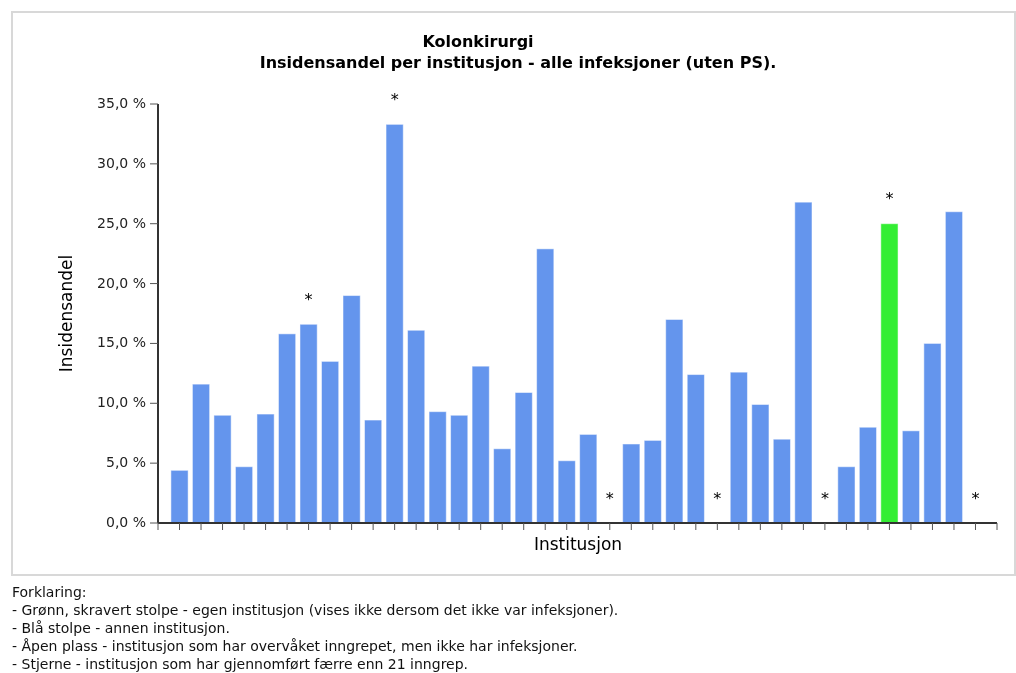 This screenshot has height=673, width=1016. I want to click on text: - Blå stolpe - annen institusjon., so click(121, 628).